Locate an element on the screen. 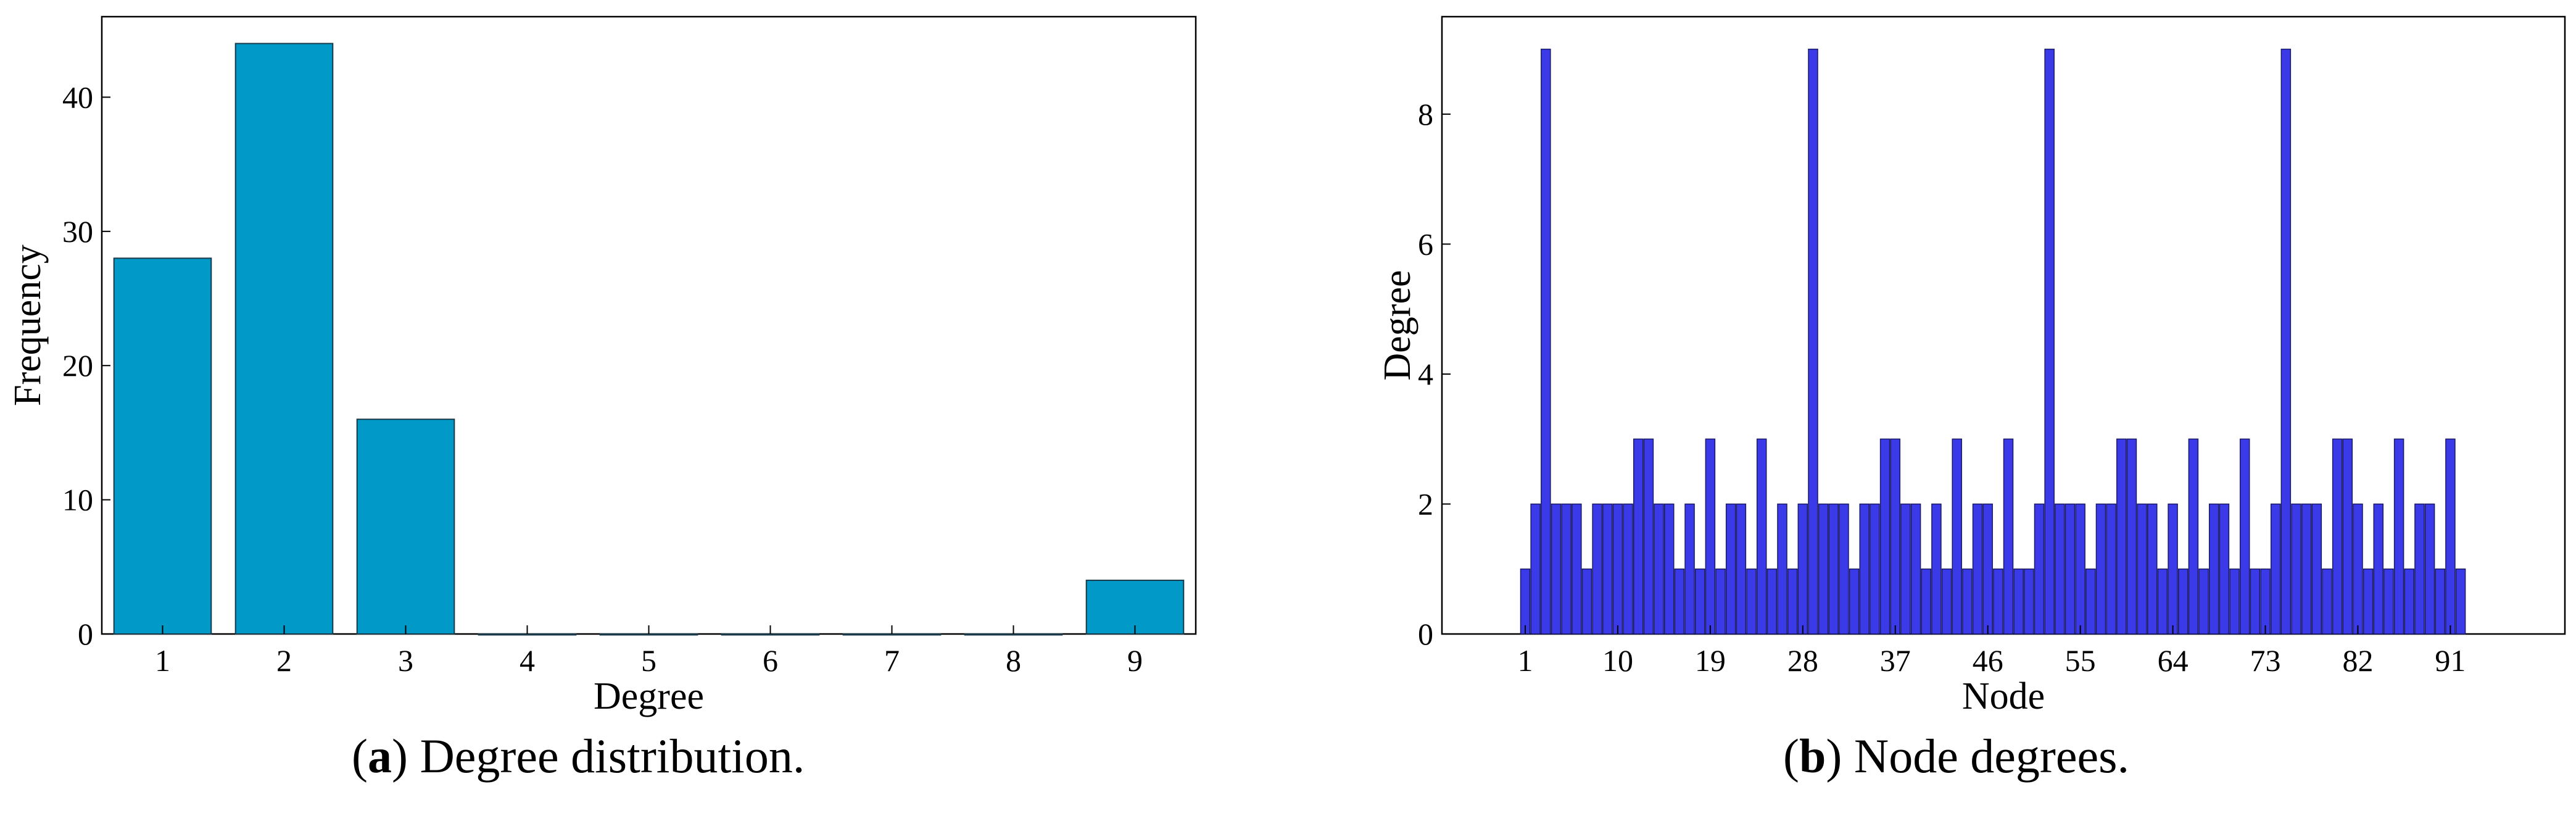 Image resolution: width=2576 pixels, height=813 pixels. x-axis-title: Degree is located at coordinates (649, 696).